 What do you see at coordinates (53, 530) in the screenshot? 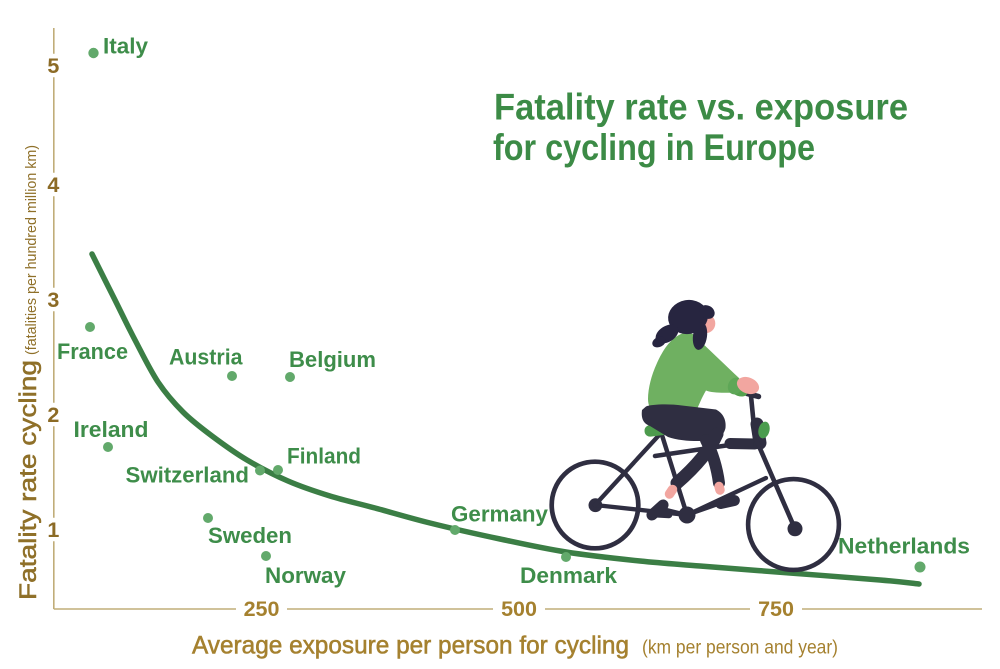
I see `svg-text: 1` at bounding box center [53, 530].